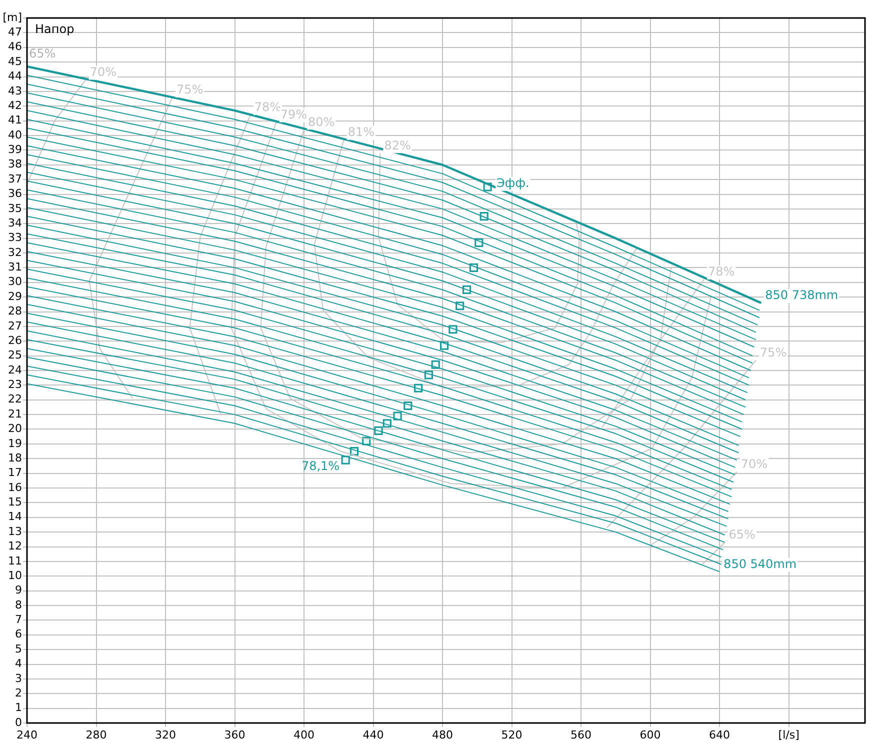 The width and height of the screenshot is (883, 747). I want to click on y-tick-label: 27, so click(15, 325).